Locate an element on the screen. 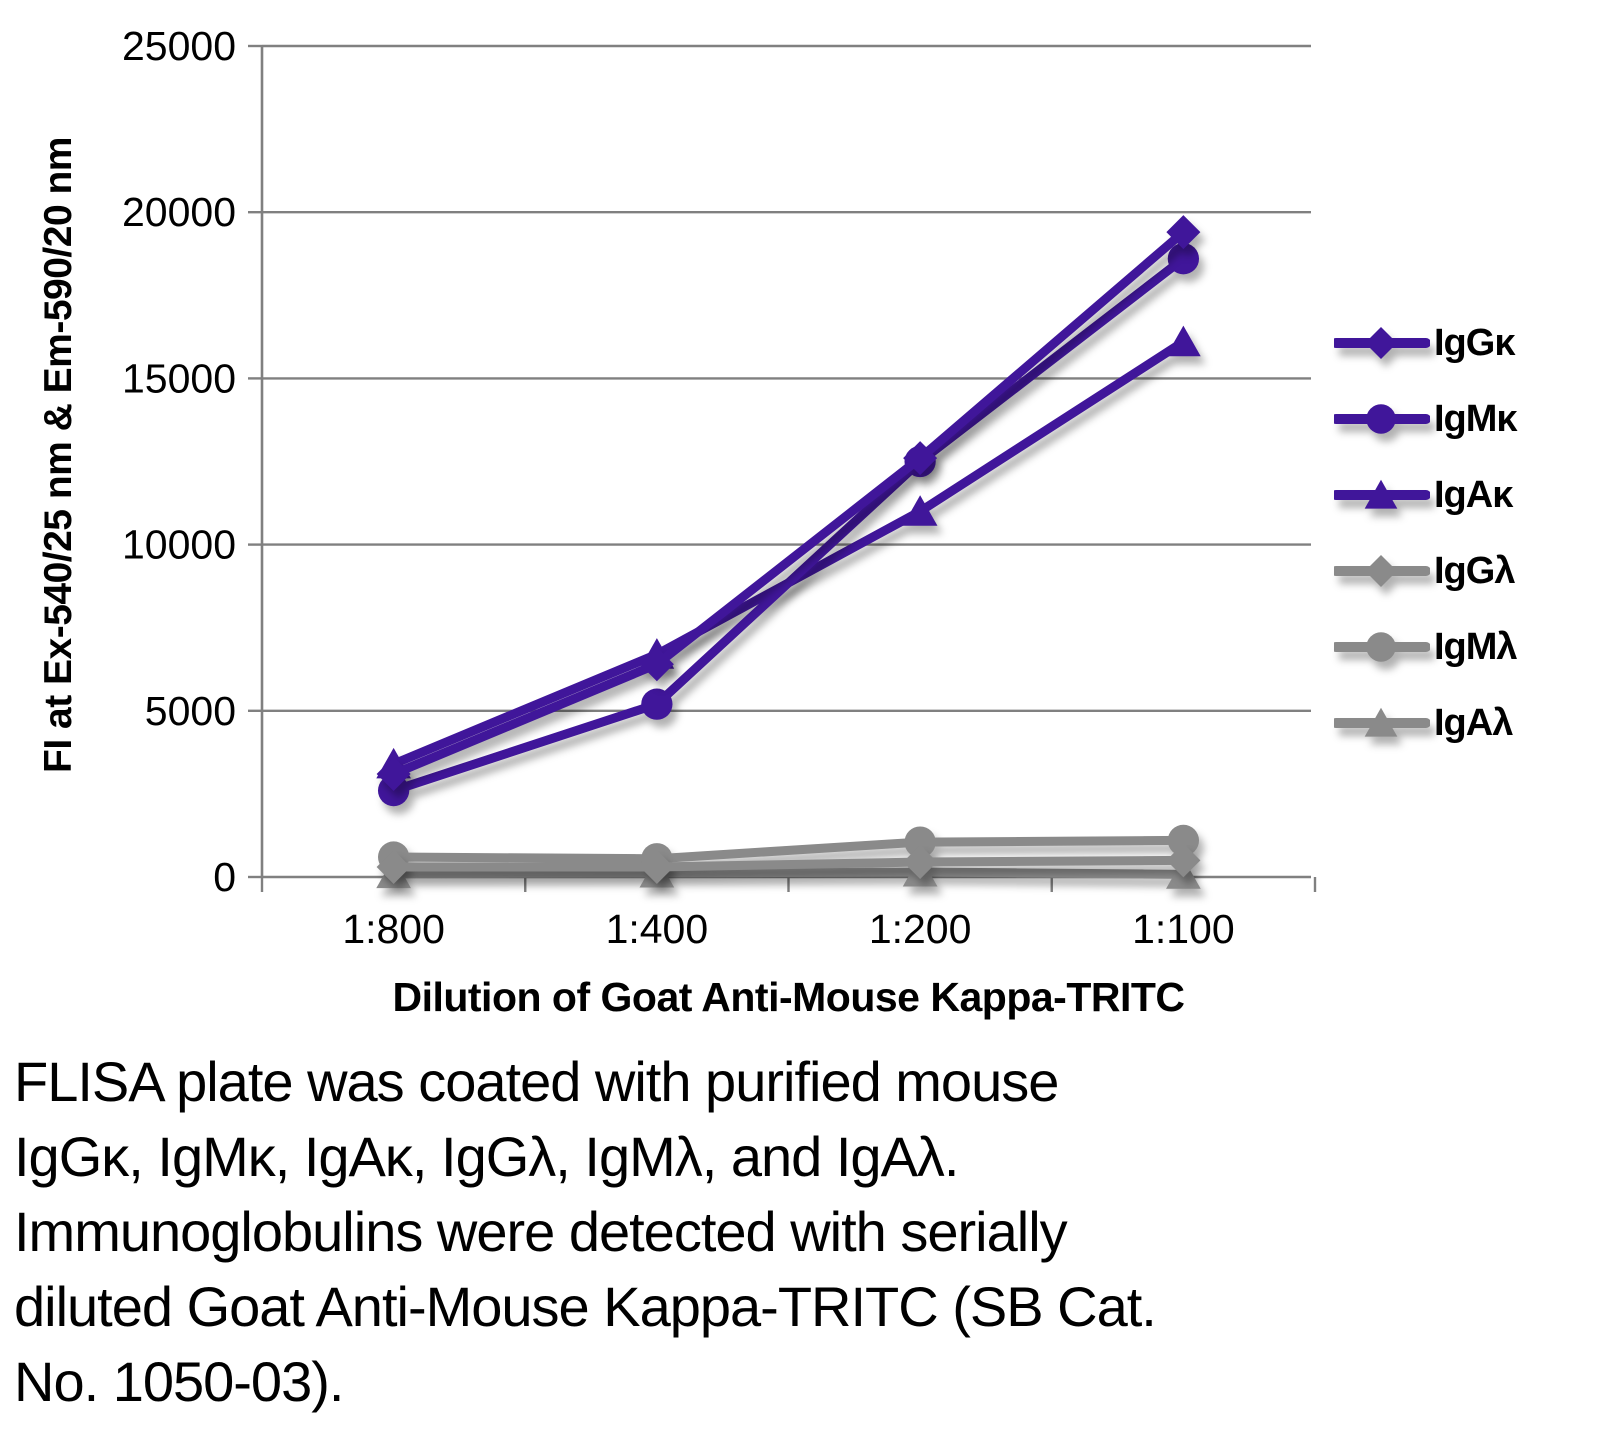 The image size is (1601, 1432). series-diamond is located at coordinates (788, 864).